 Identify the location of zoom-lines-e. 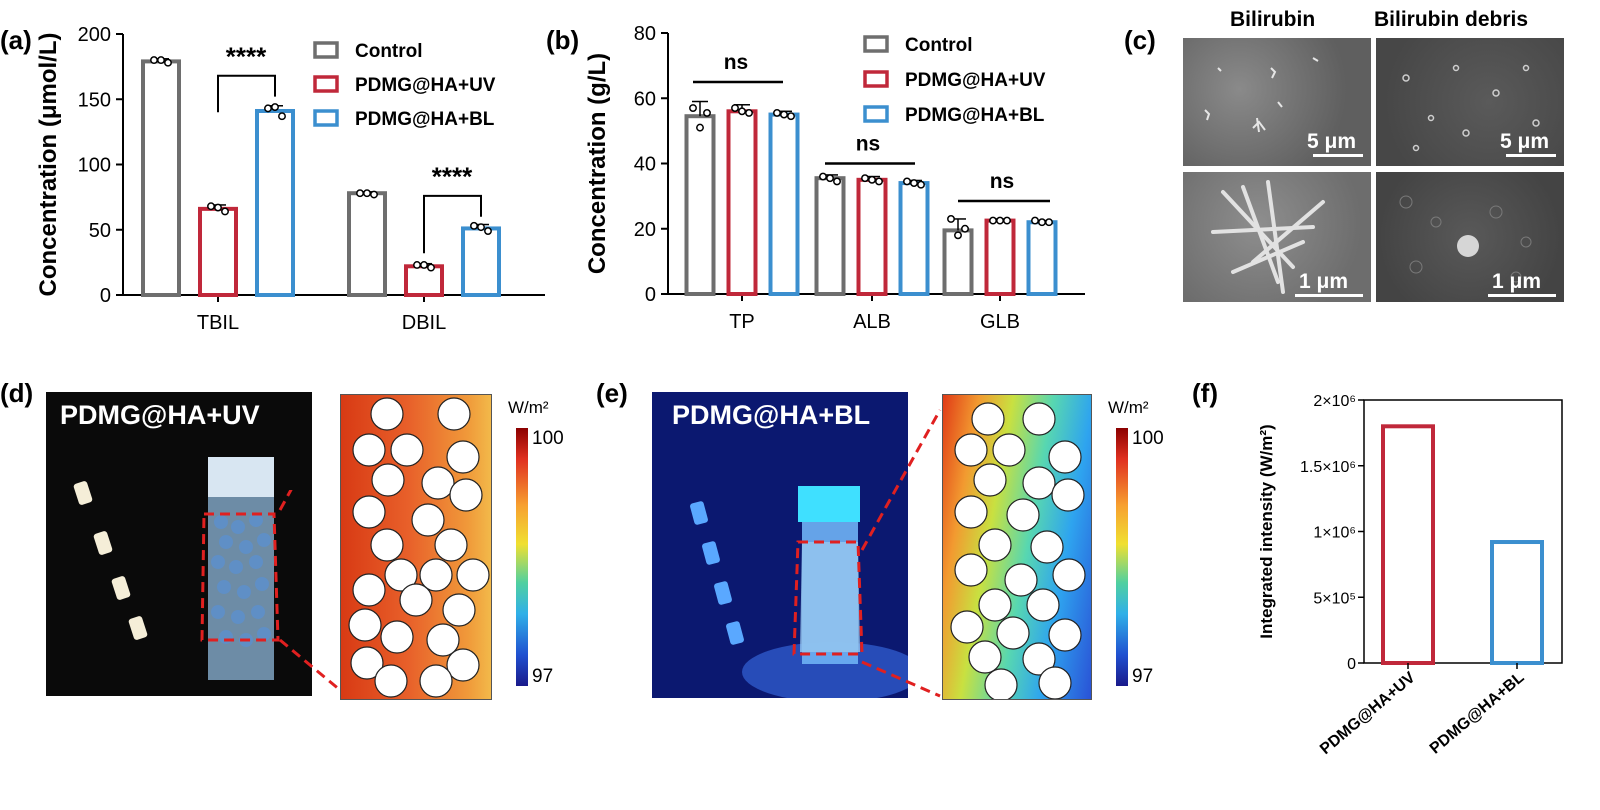
(901, 553).